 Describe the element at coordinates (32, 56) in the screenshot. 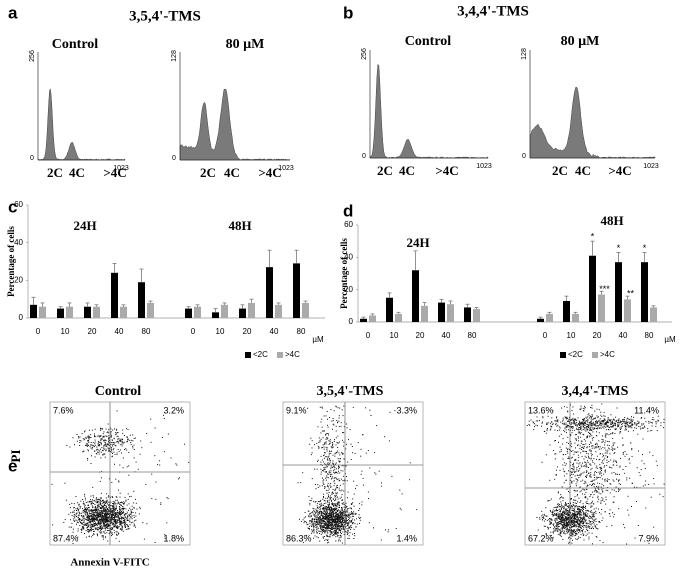

I see `y-max-label: 256` at that location.